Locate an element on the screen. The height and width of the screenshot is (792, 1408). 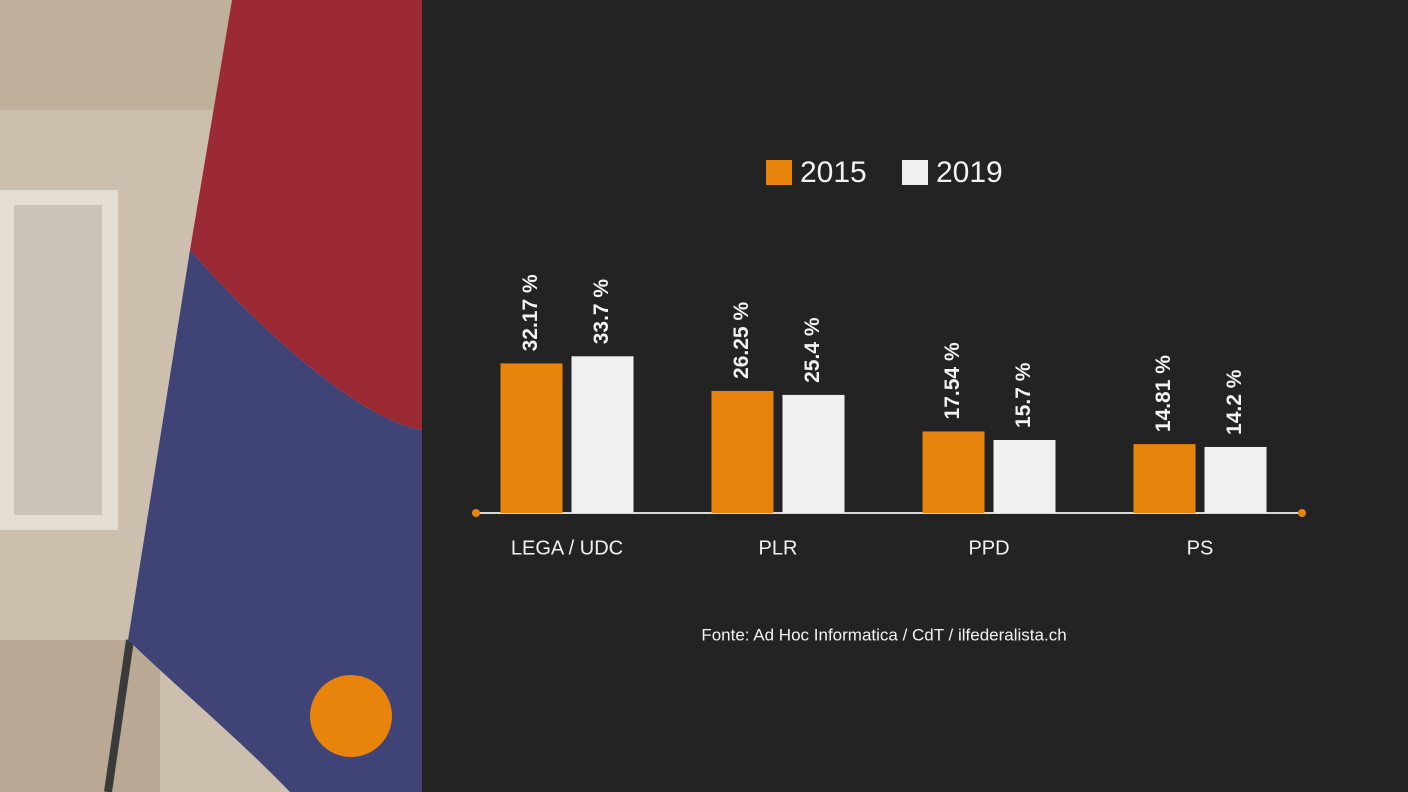
x-tick-label: PS is located at coordinates (1200, 548).